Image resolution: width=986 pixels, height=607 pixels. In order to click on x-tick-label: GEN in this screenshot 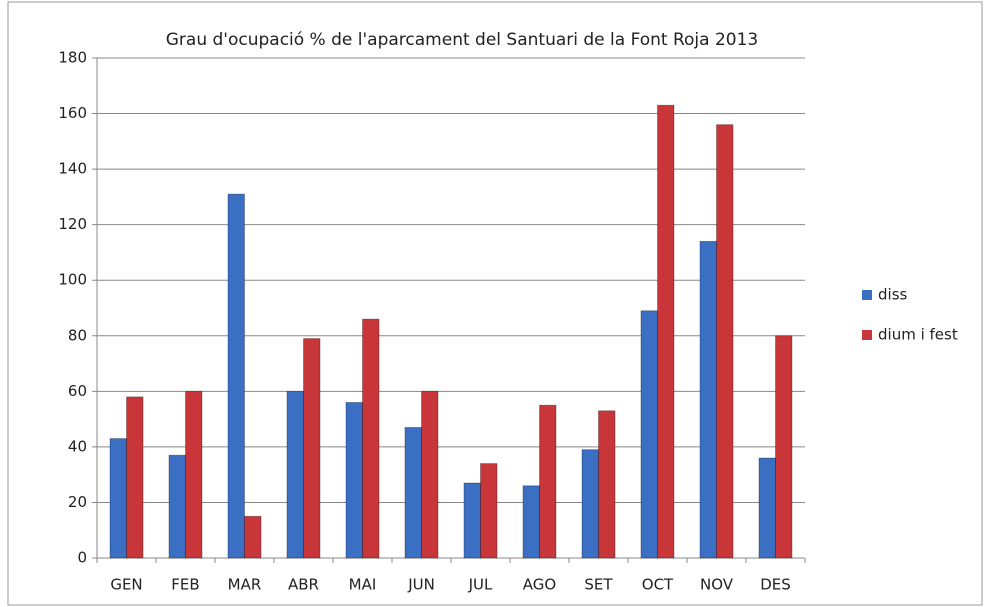, I will do `click(126, 585)`.